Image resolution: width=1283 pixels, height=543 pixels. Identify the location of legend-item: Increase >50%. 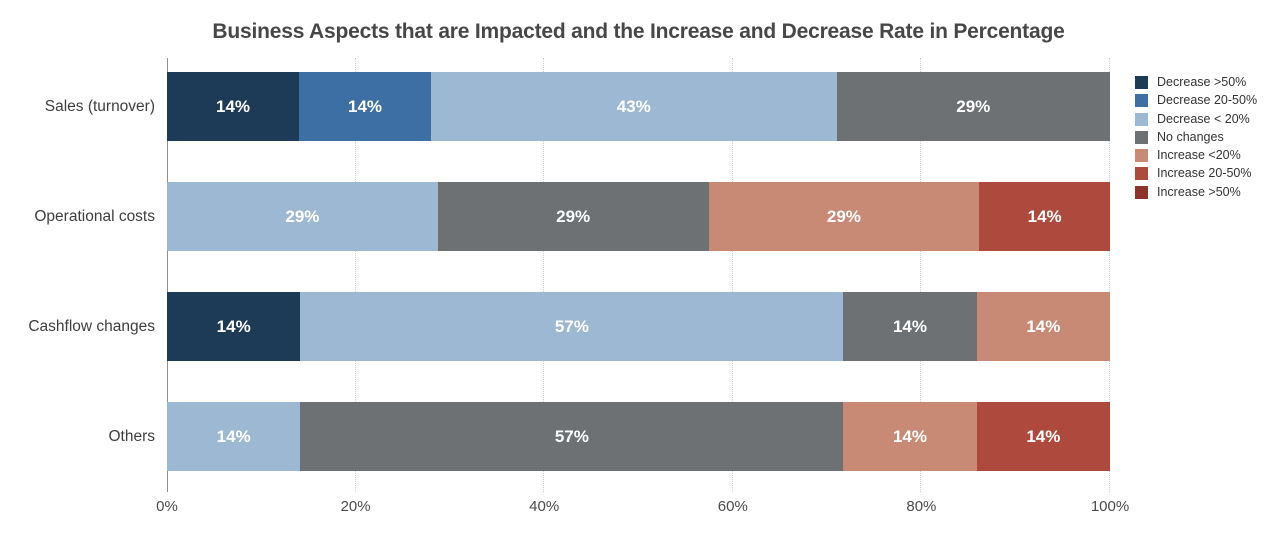
(1196, 191).